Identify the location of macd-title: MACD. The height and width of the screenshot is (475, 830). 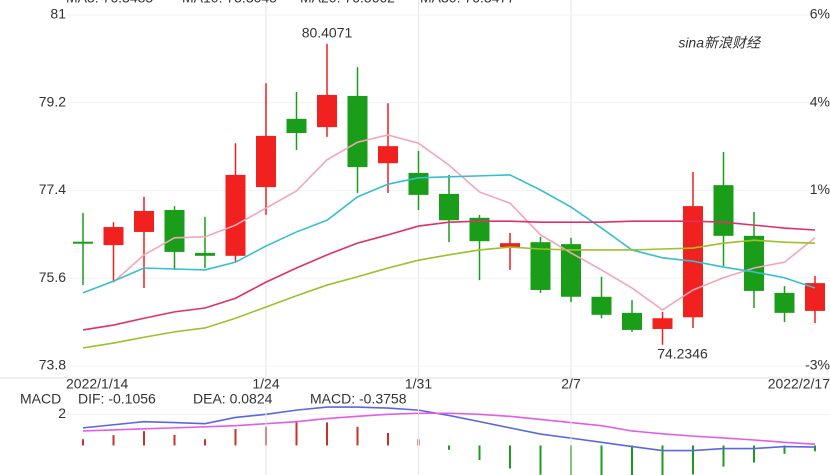
(40, 399).